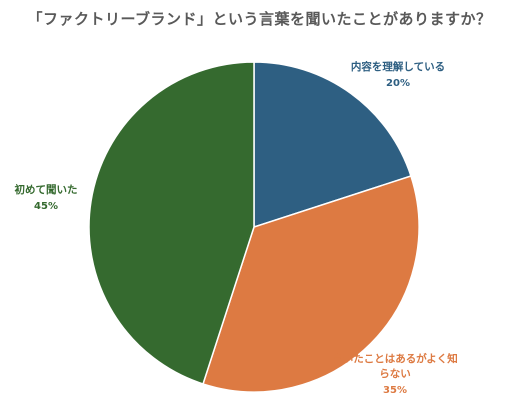  I want to click on slice-label: 聞いたことはあるがよく知, so click(394, 358).